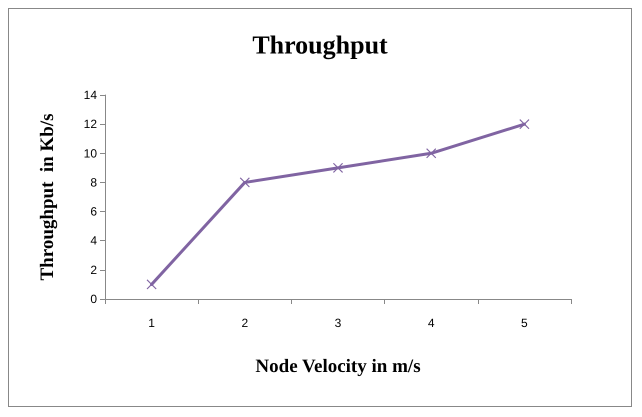 This screenshot has width=642, height=417. Describe the element at coordinates (91, 95) in the screenshot. I see `y-tick-label: 14` at that location.